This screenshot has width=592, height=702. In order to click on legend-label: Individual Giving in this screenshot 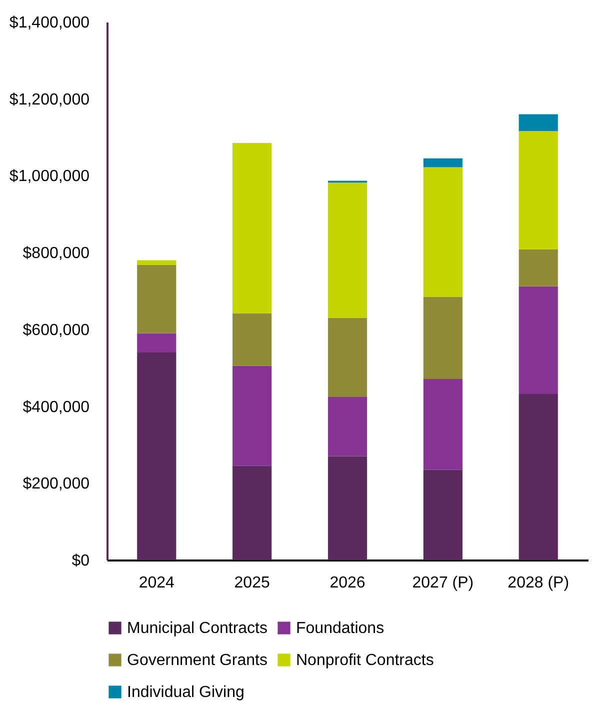, I will do `click(185, 692)`.